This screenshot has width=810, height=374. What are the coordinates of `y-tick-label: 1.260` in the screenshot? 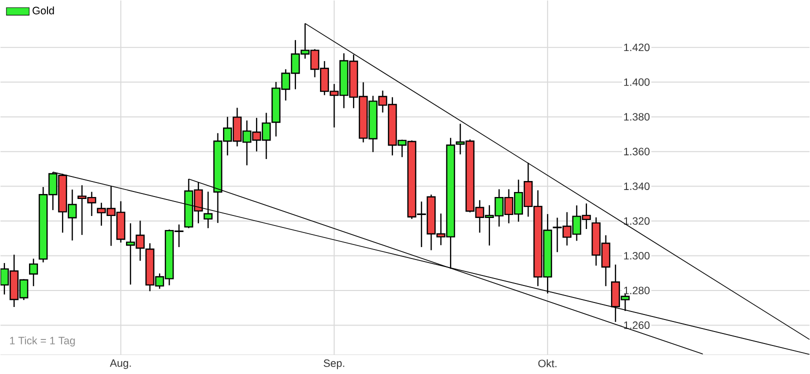 It's located at (637, 326).